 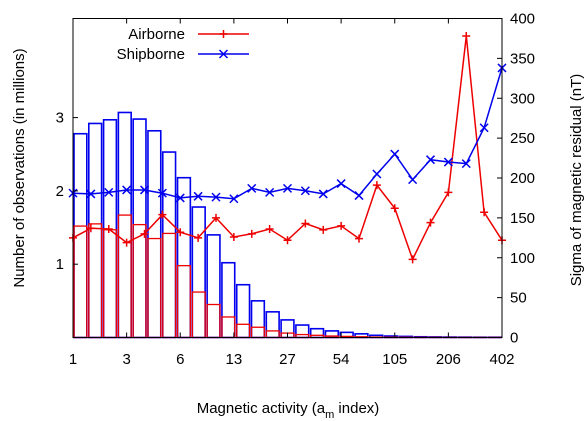 What do you see at coordinates (234, 359) in the screenshot?
I see `x-tick-label-13: 13` at bounding box center [234, 359].